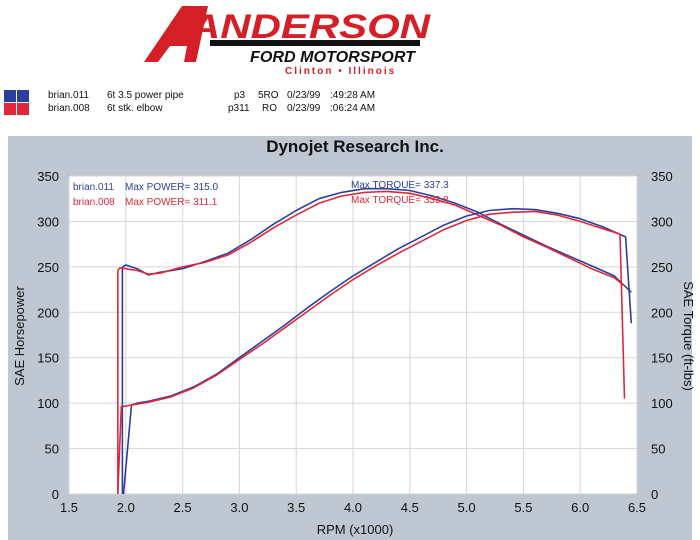  I want to click on run-1-code1: p3, so click(240, 95).